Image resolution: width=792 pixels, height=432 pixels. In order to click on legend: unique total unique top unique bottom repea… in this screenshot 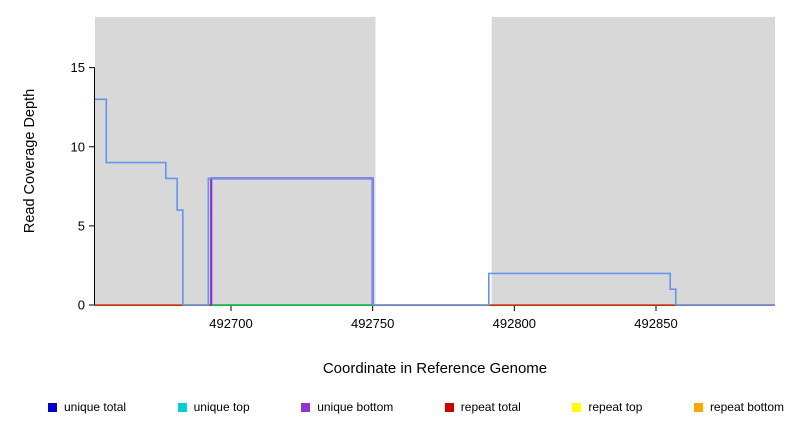, I will do `click(416, 407)`.